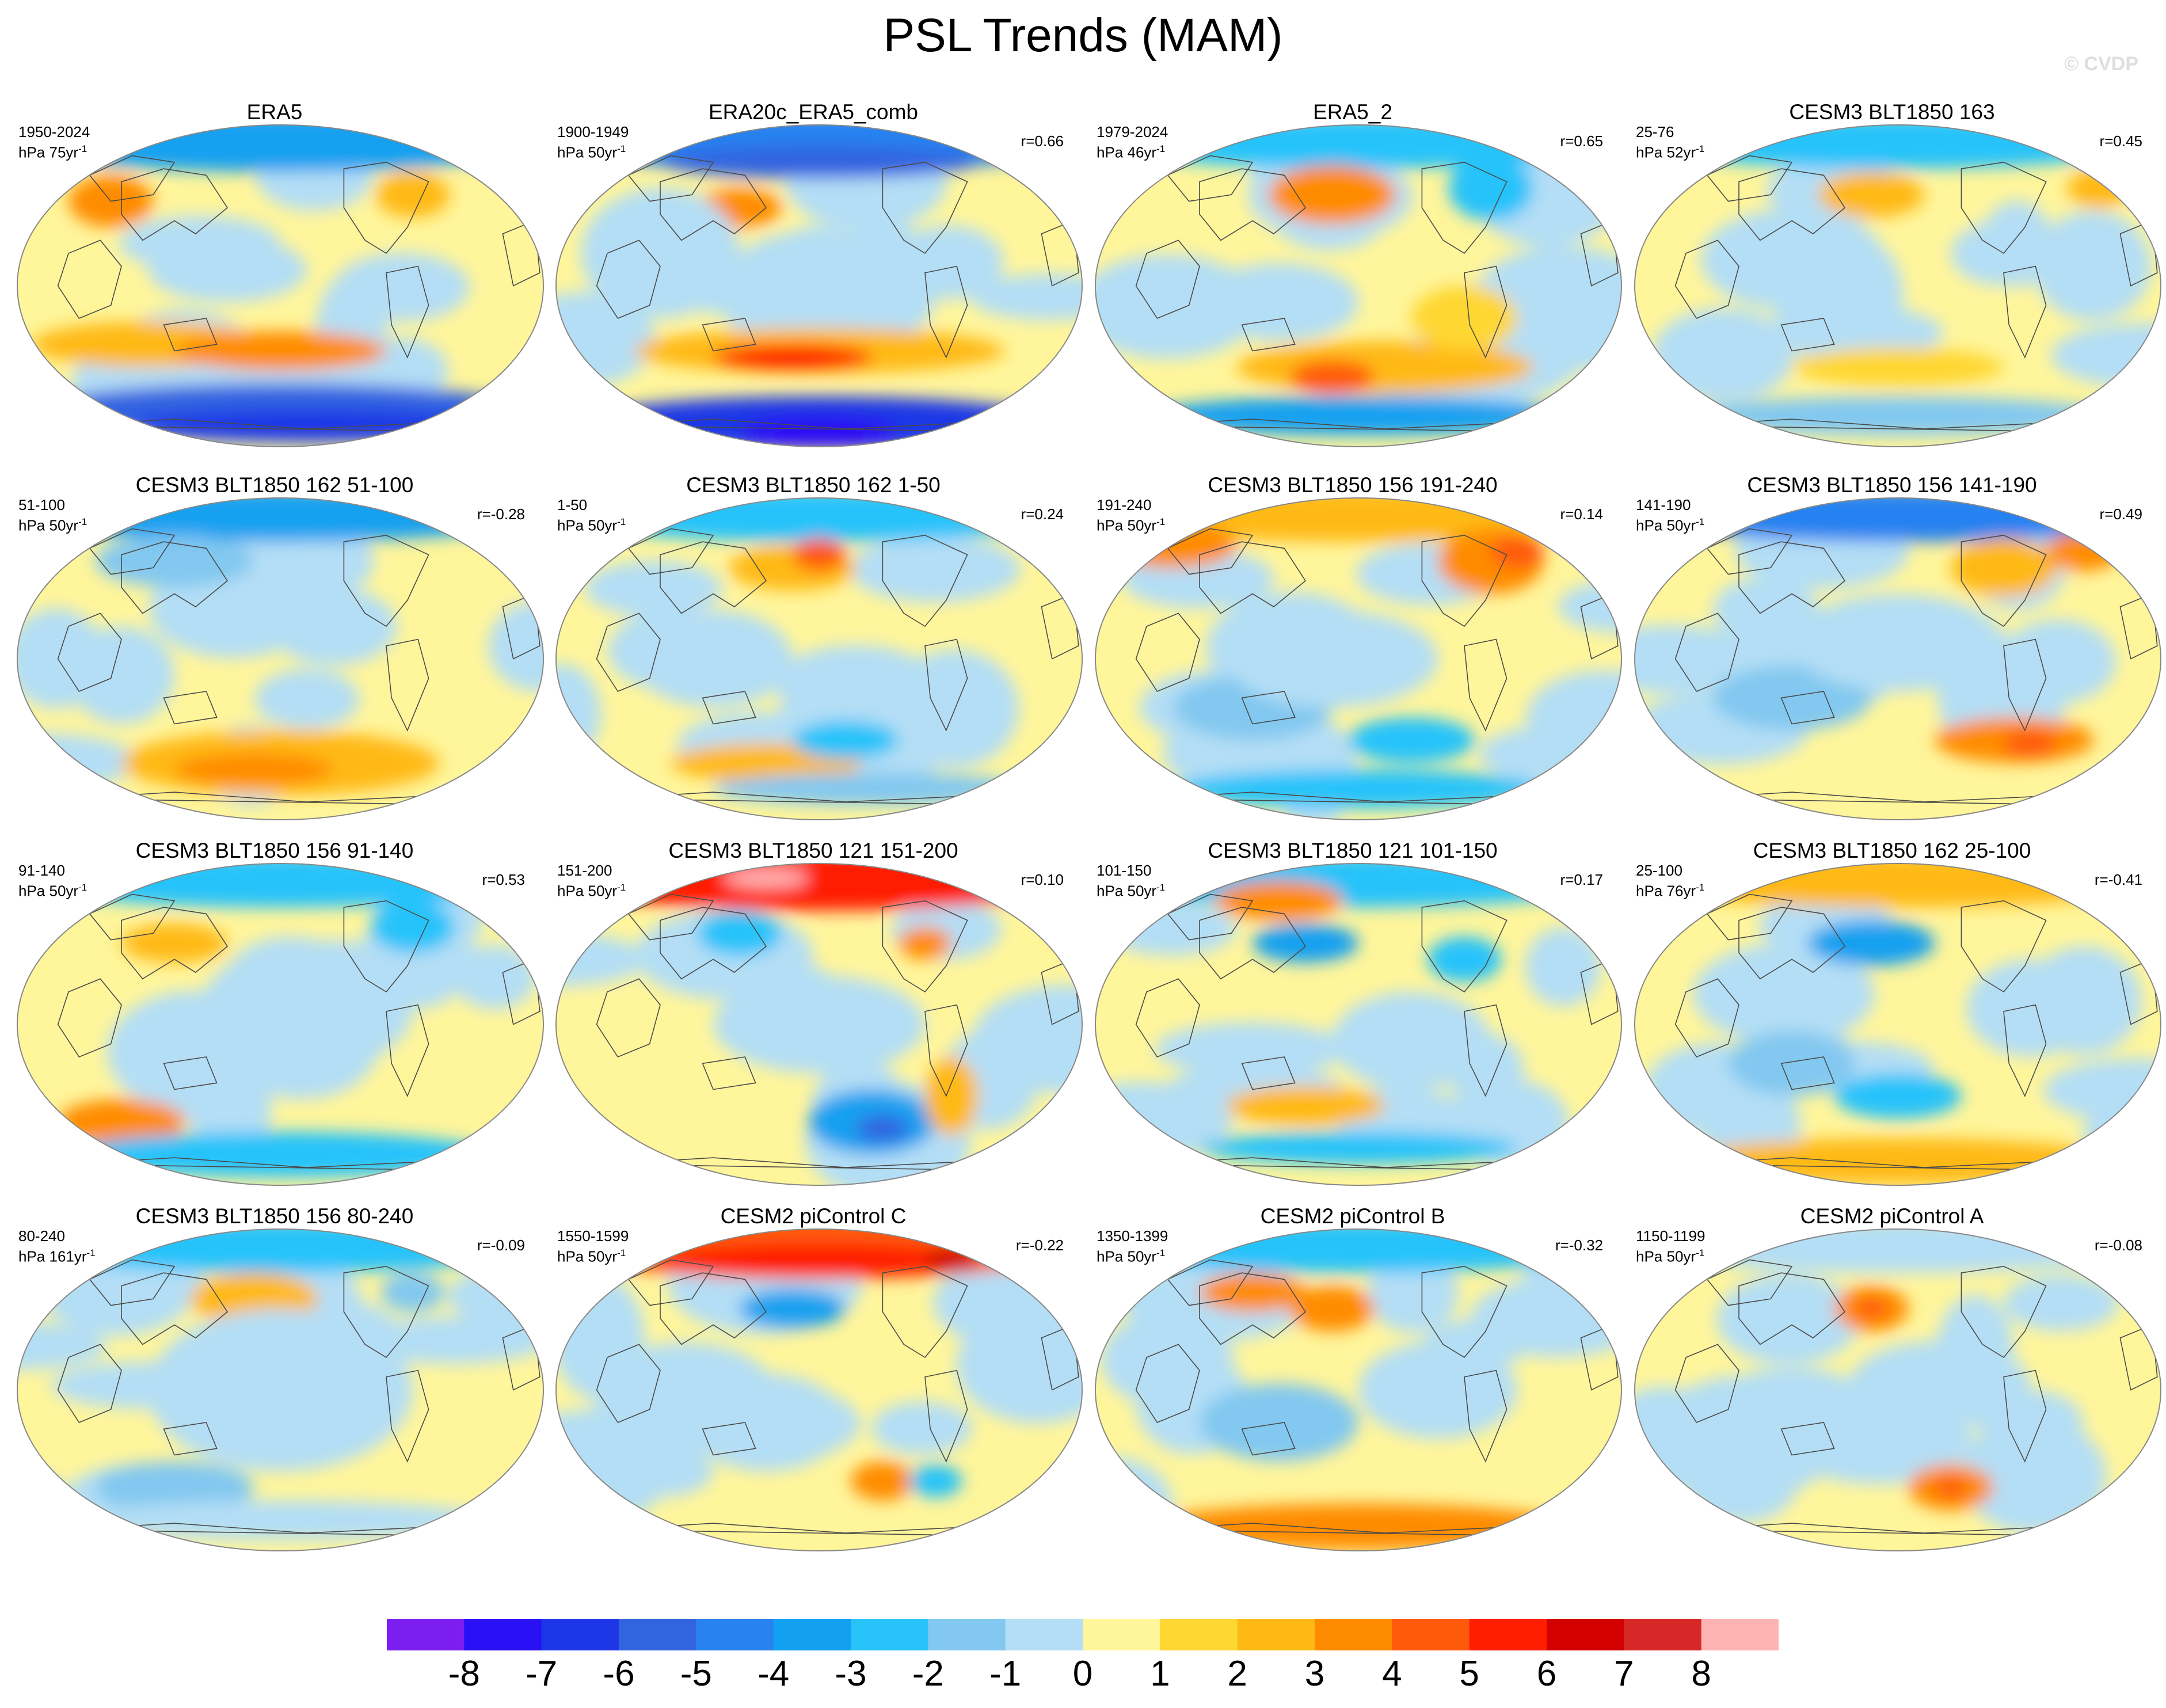 Image resolution: width=2166 pixels, height=1708 pixels. I want to click on colorbar-labels: -8 -7 -6 -5 -4 -3 -2 -1 0 1 2 3 4 5 6 7 8, so click(1083, 1677).